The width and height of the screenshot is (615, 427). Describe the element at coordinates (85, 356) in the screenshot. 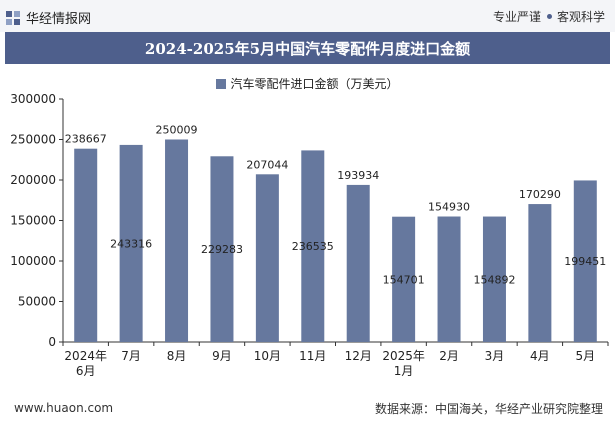

I see `x-tick-label: 2024年` at that location.